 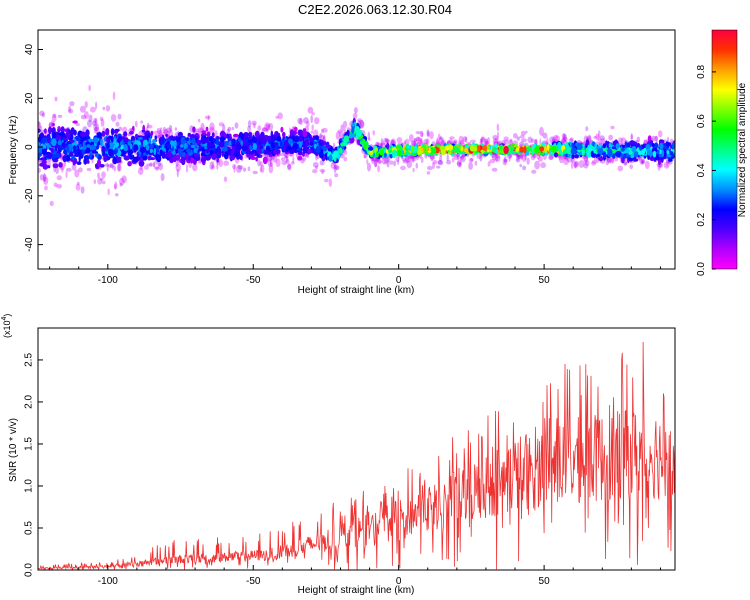 What do you see at coordinates (356, 590) in the screenshot?
I see `snr-x-label: Height of straight line (km)` at bounding box center [356, 590].